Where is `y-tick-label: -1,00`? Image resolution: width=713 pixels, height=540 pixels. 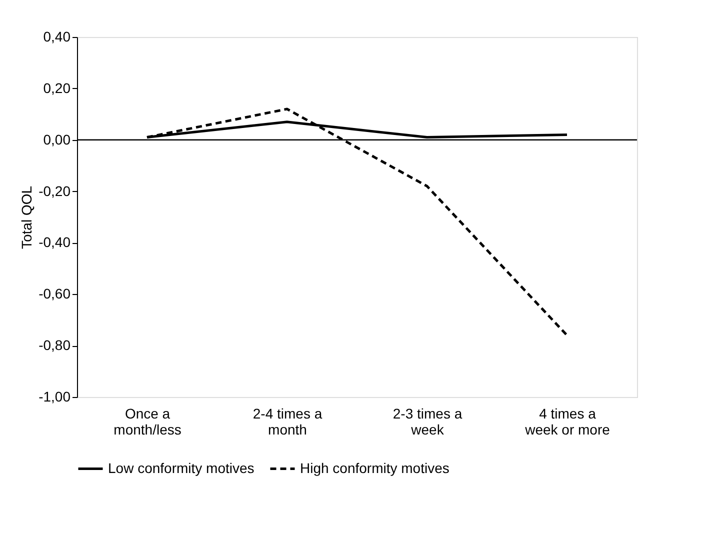
y-tick-label: -1,00 is located at coordinates (54, 396).